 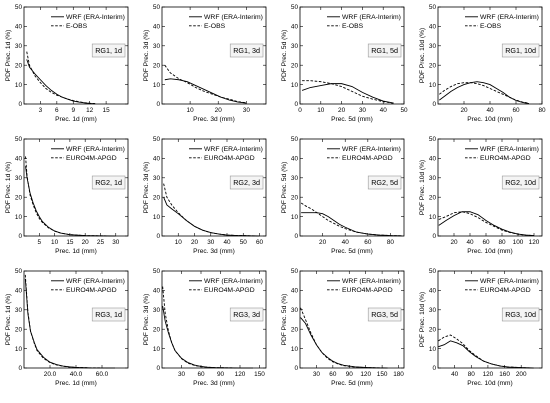 What do you see at coordinates (73, 110) in the screenshot?
I see `x-tick-label: 9` at bounding box center [73, 110].